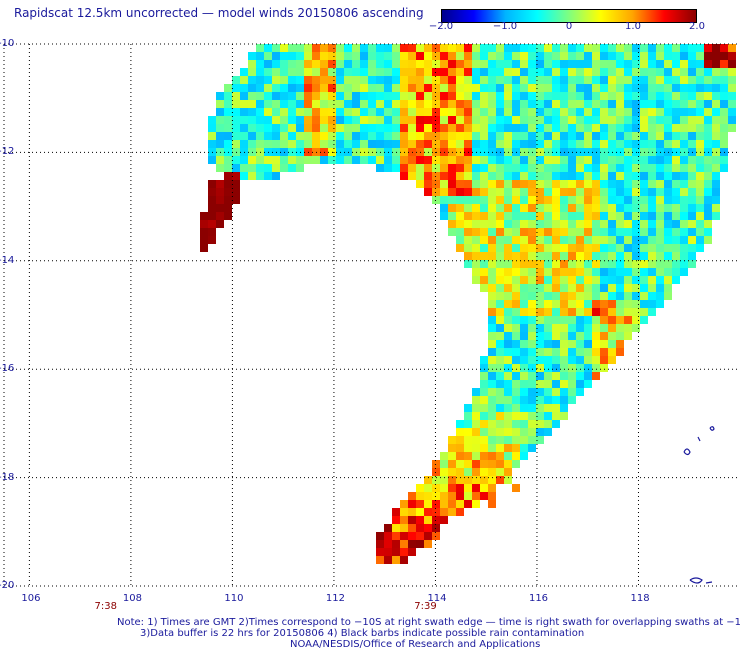  Describe the element at coordinates (437, 598) in the screenshot. I see `longitude-label: 114` at that location.